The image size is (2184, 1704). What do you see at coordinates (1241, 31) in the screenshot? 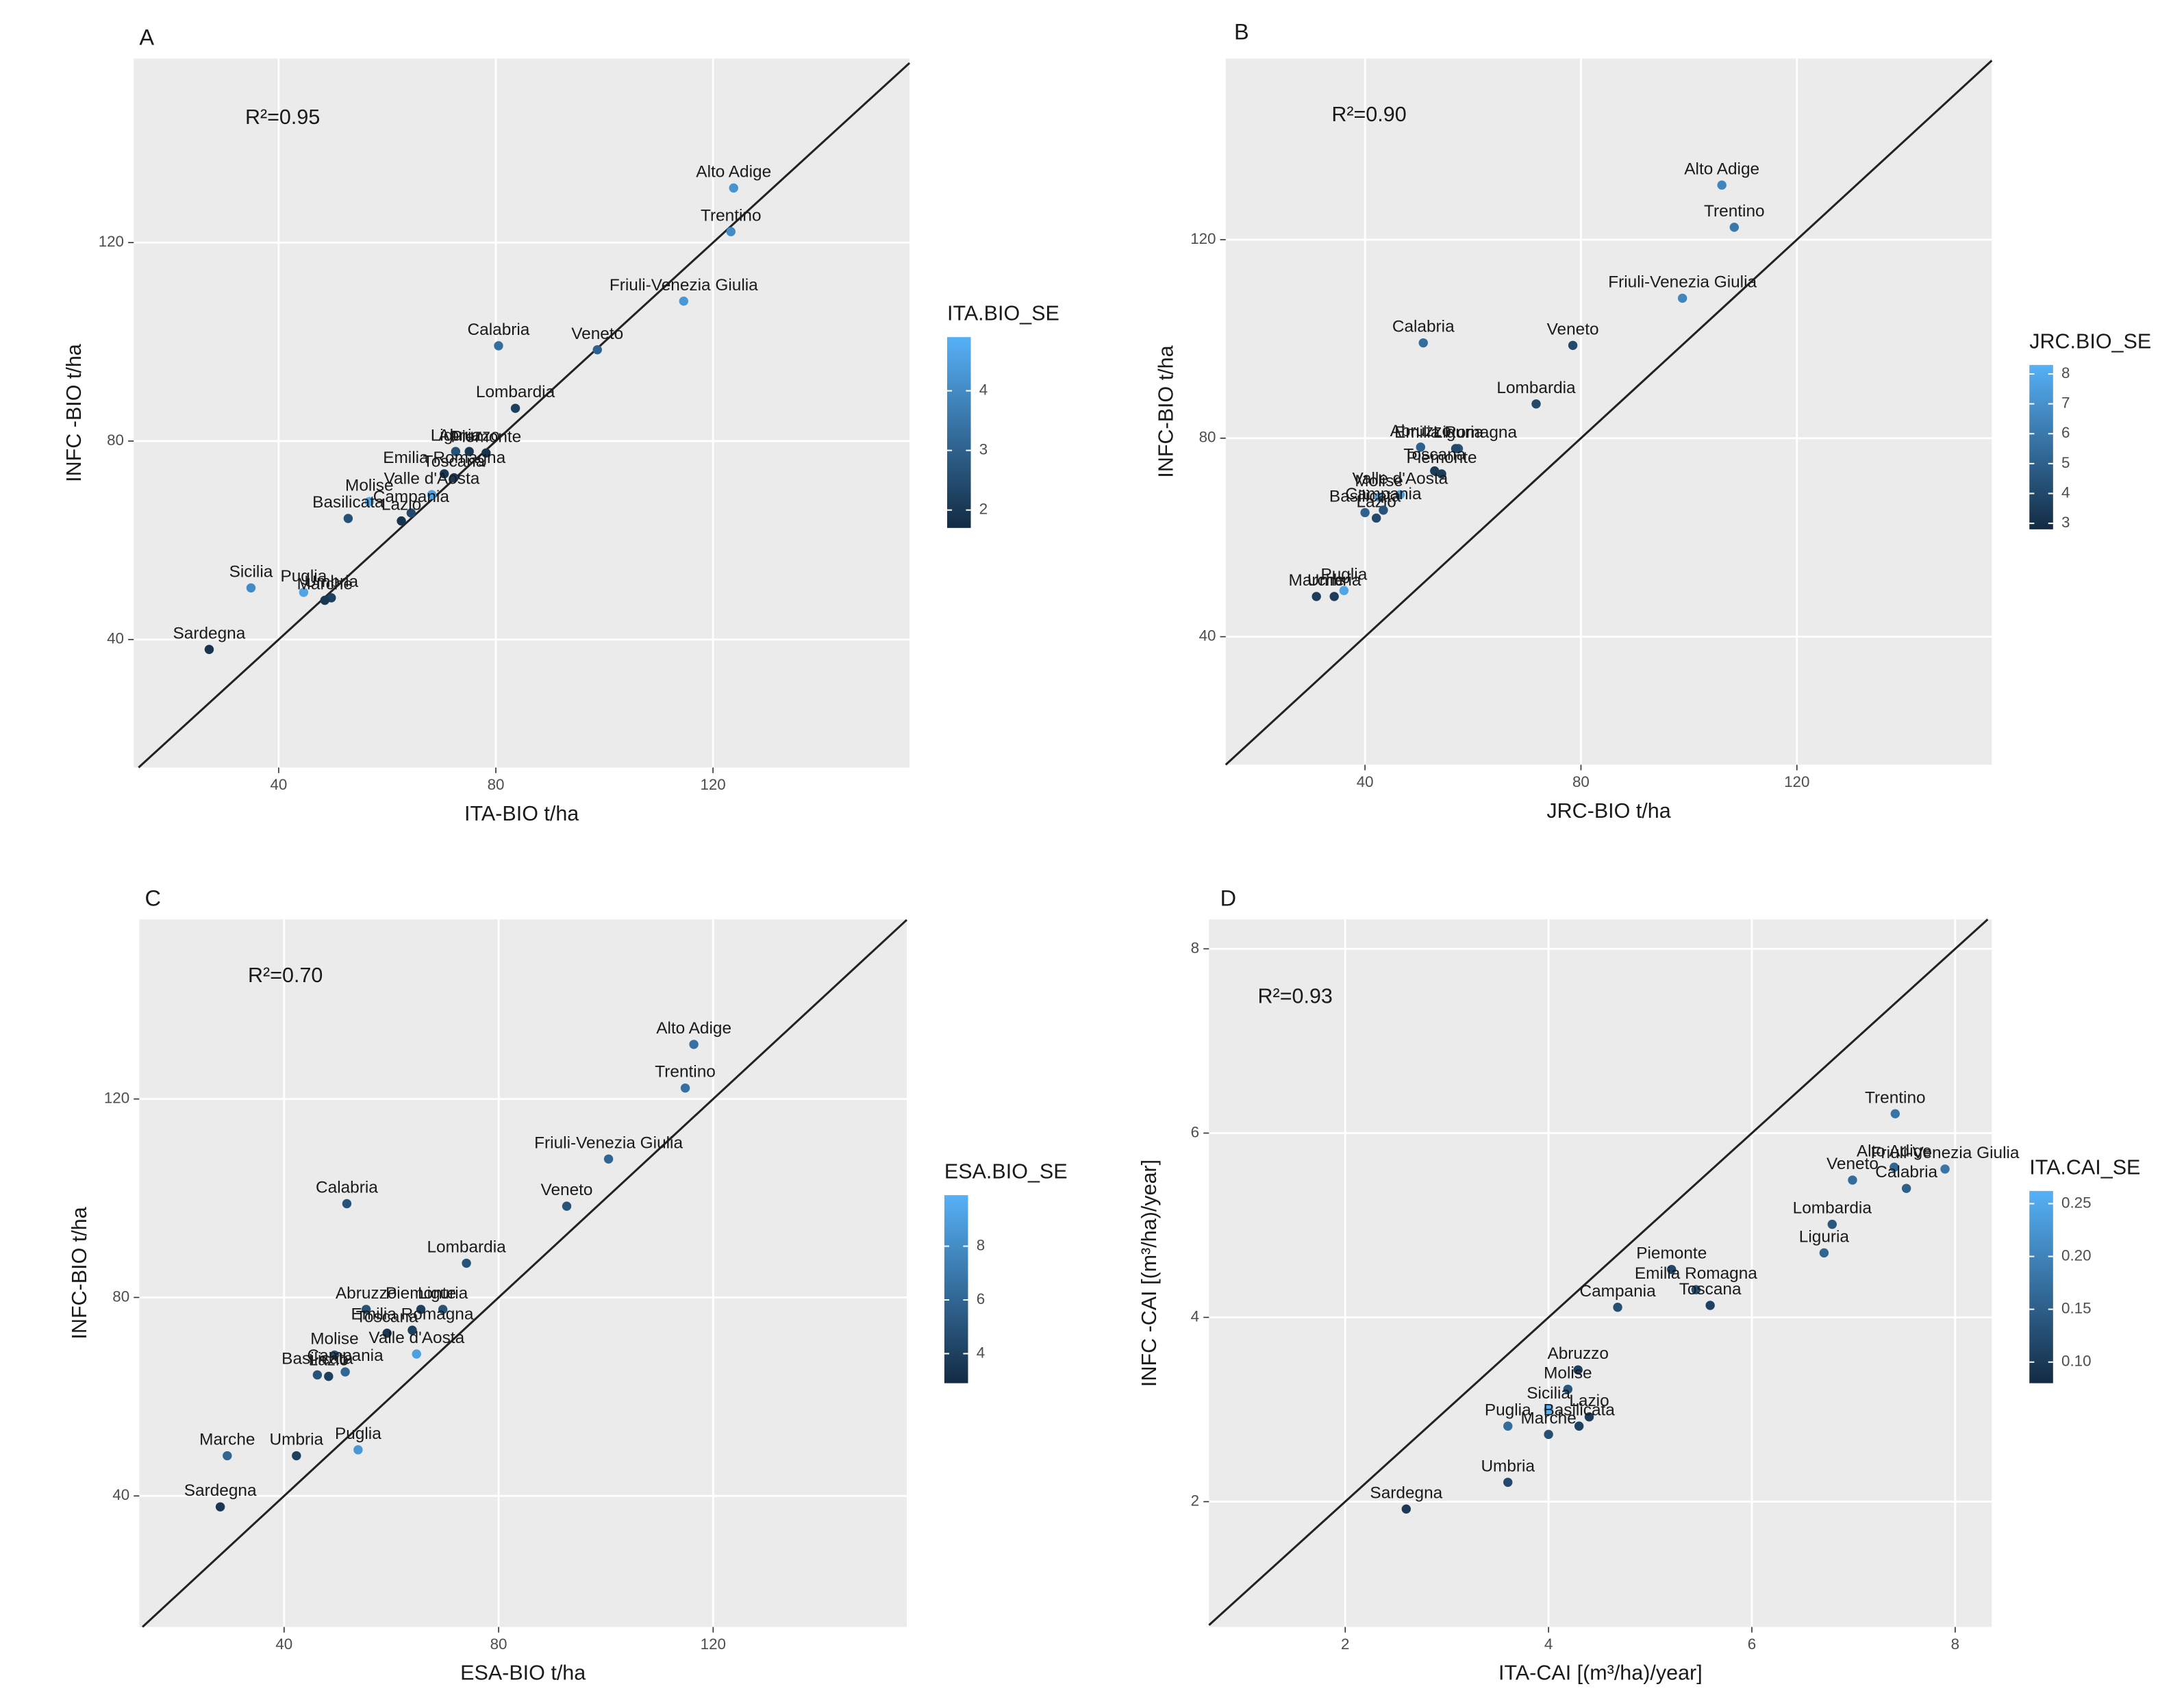
I see `panel-letter: B` at bounding box center [1241, 31].